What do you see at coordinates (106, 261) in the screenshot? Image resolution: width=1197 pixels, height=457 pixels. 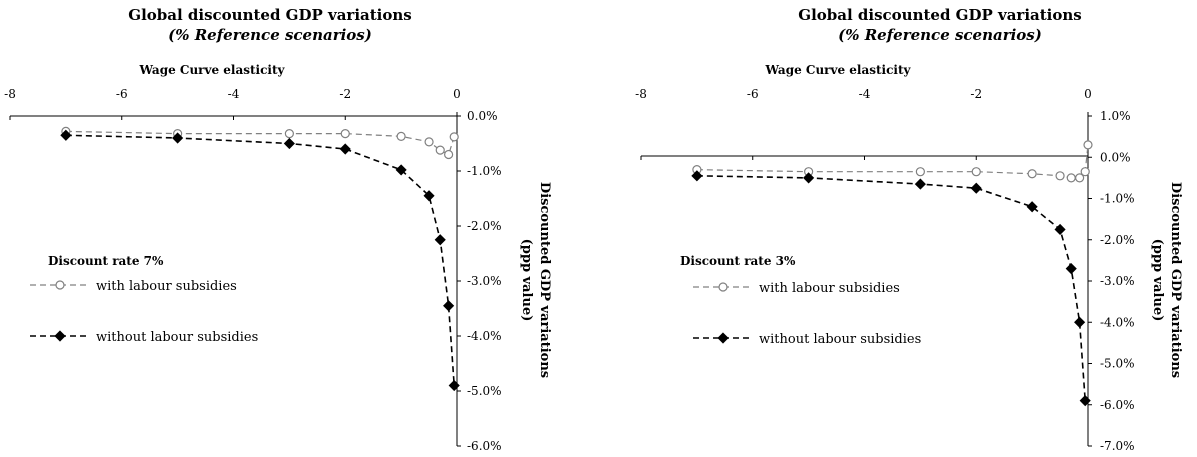 I see `discount-rate-note: Discount rate 7%` at bounding box center [106, 261].